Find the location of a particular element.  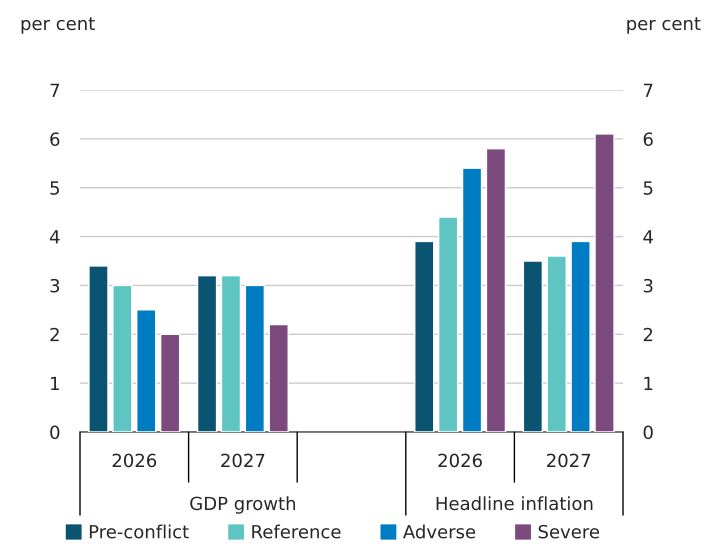

y-tick-label: 5 is located at coordinates (54, 188).